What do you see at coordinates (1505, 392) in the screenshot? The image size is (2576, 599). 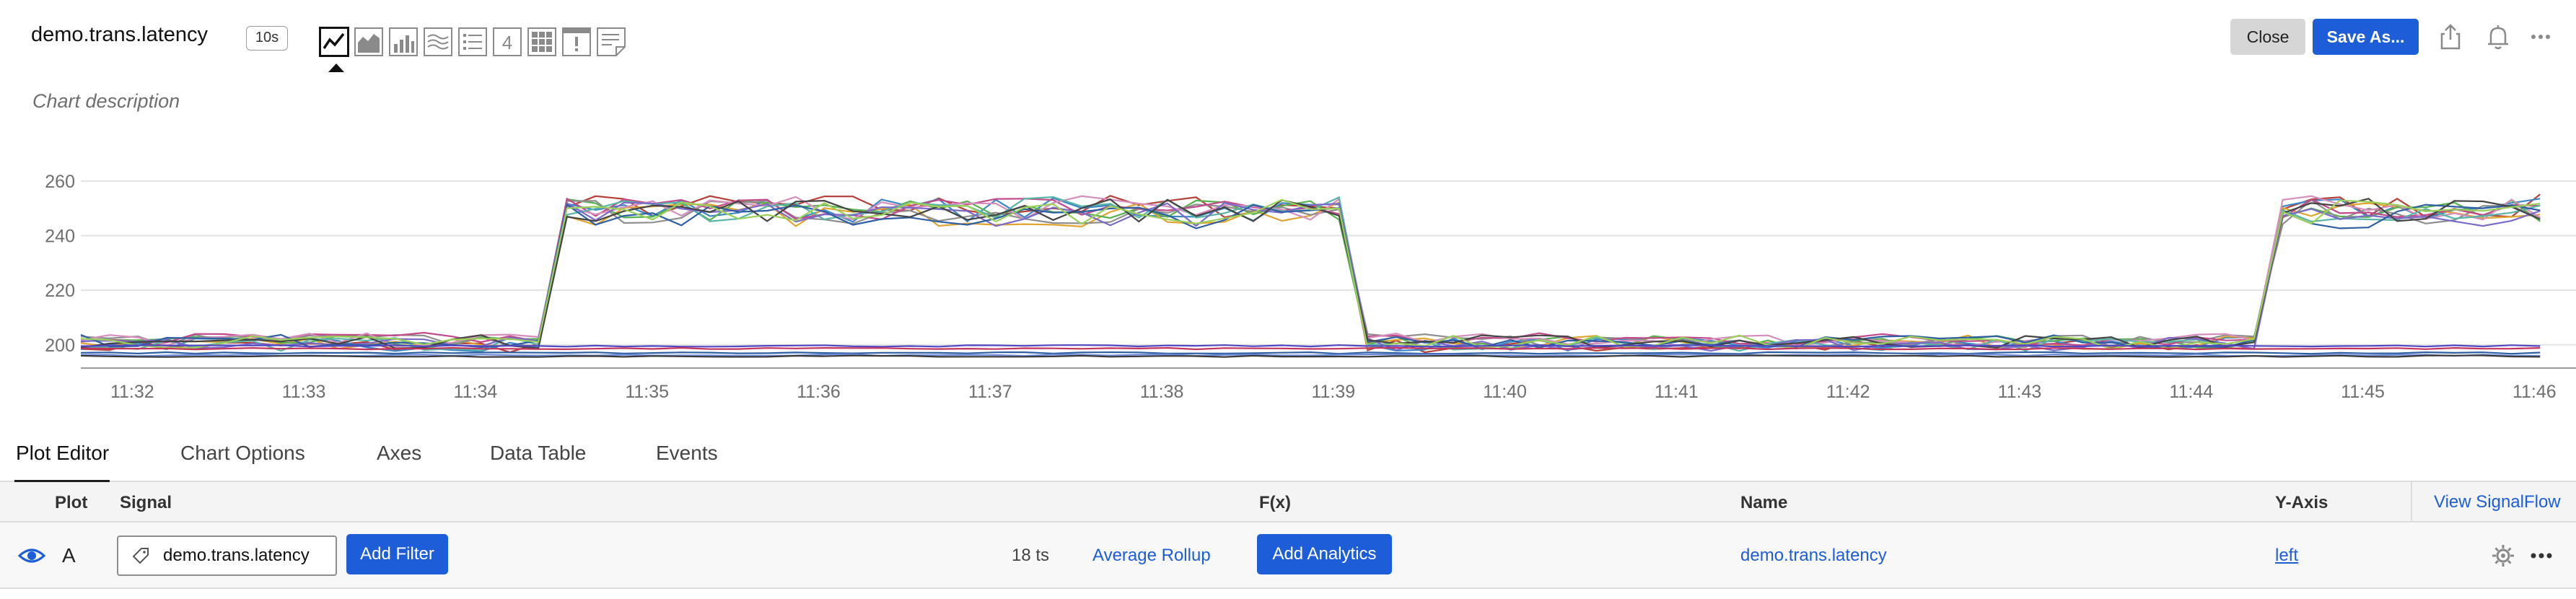 I see `x-tick-label: 11:40` at bounding box center [1505, 392].